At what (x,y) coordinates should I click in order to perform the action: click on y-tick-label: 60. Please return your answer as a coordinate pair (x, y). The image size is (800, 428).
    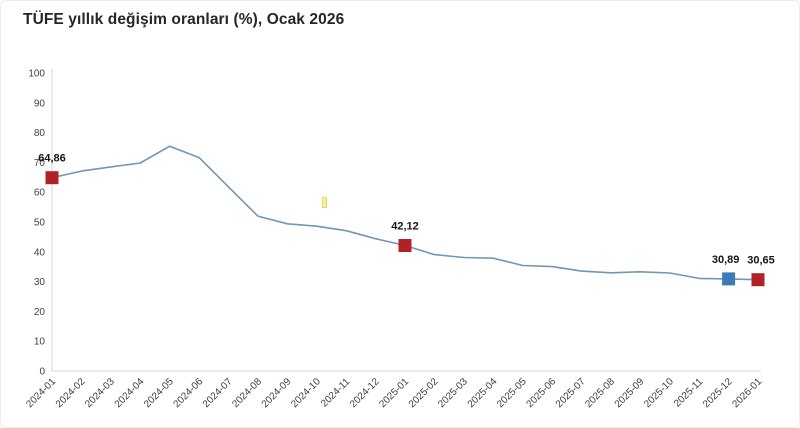
    Looking at the image, I should click on (40, 193).